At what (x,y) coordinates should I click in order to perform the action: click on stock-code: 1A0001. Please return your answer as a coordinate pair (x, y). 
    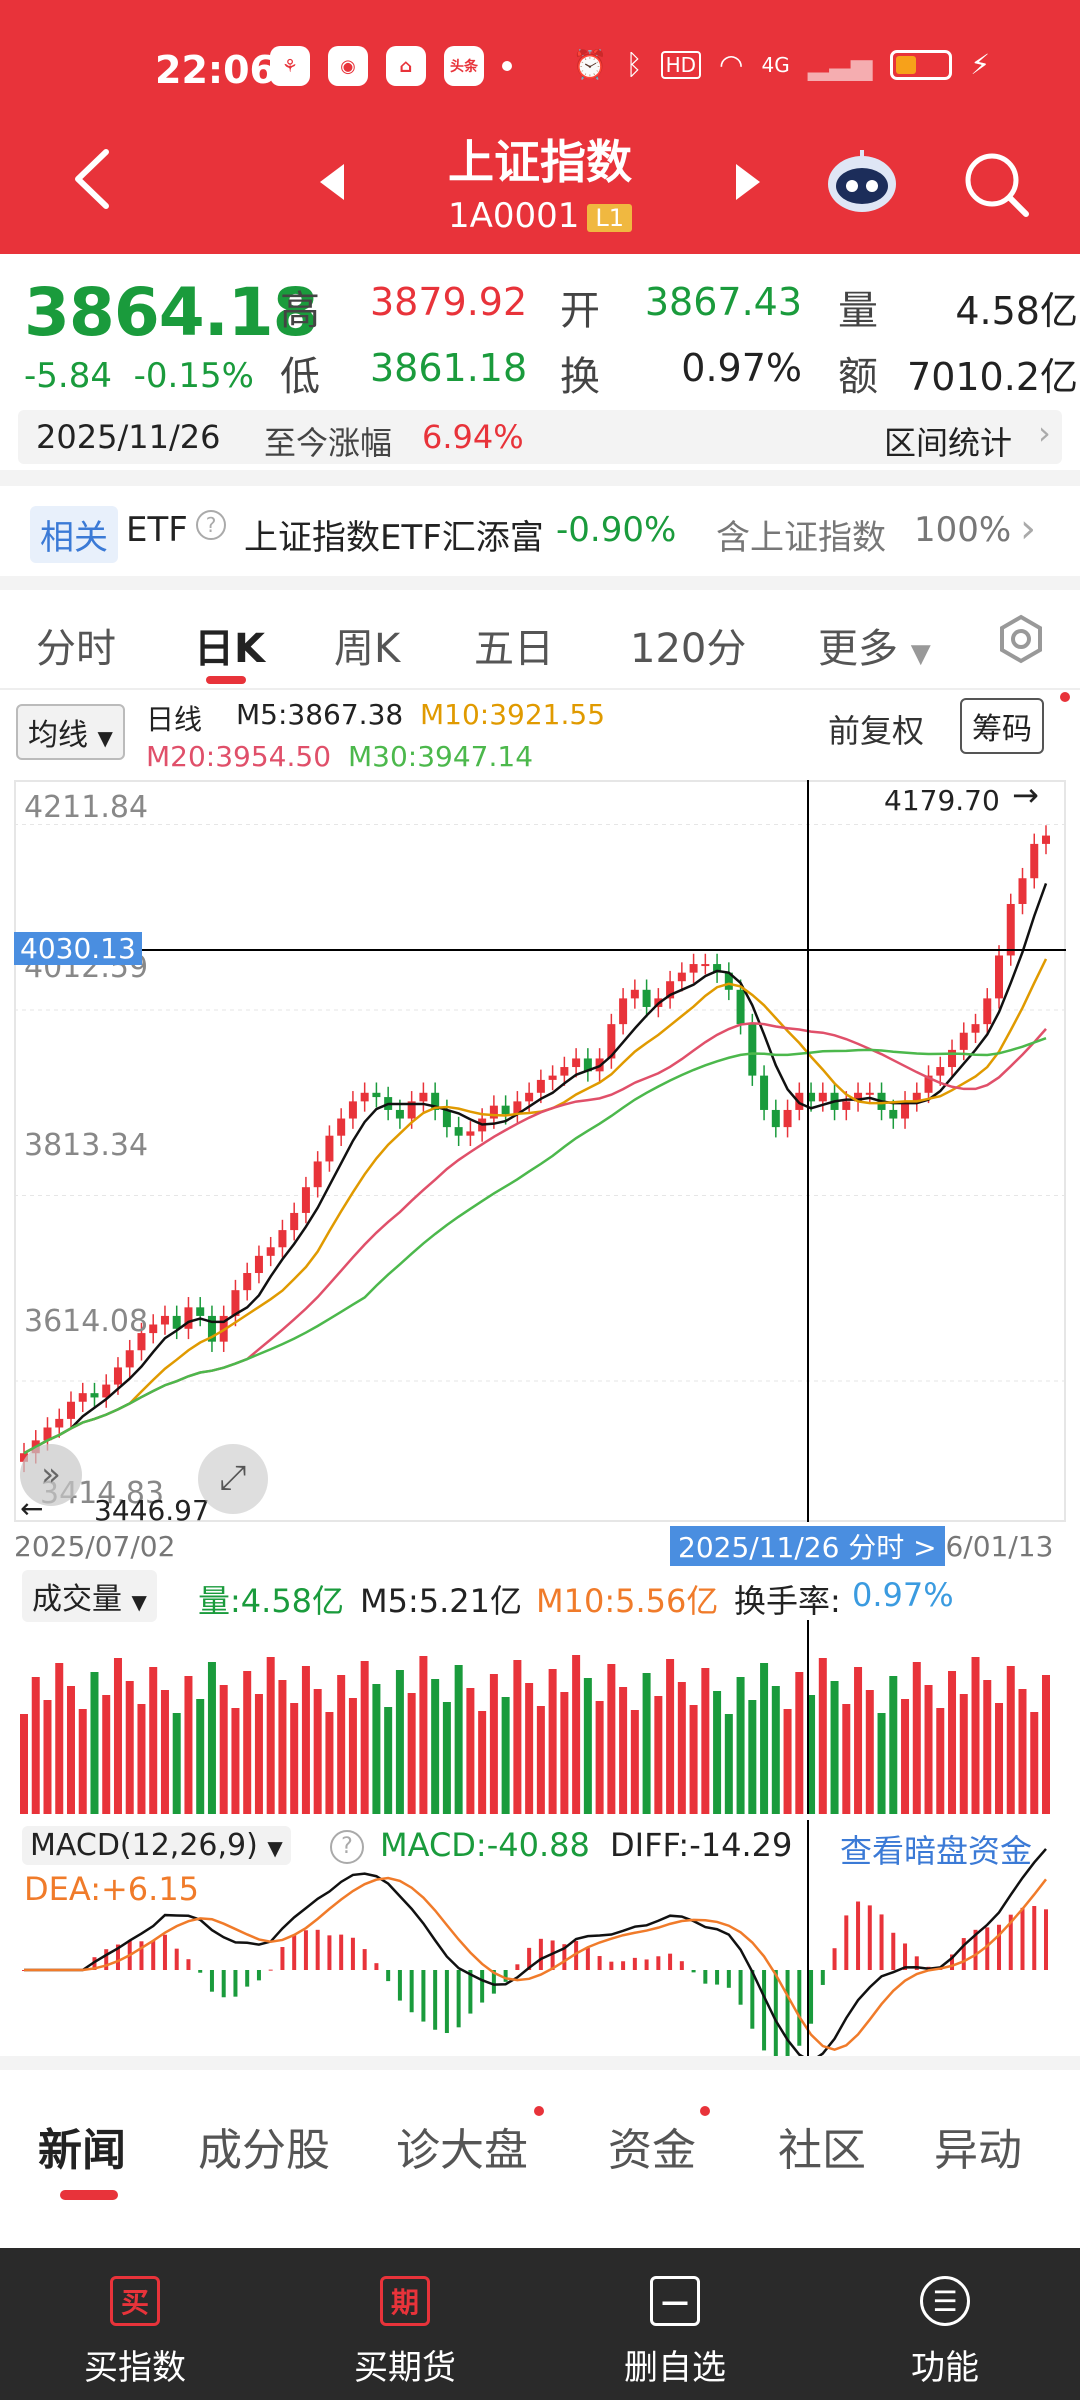
    Looking at the image, I should click on (513, 216).